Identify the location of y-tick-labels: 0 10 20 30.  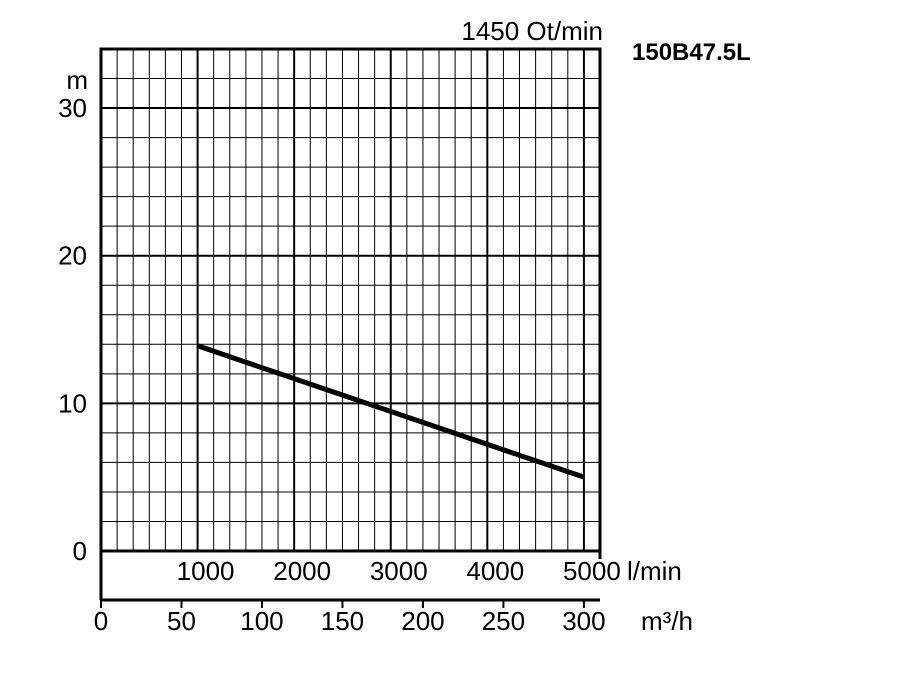
(72, 329).